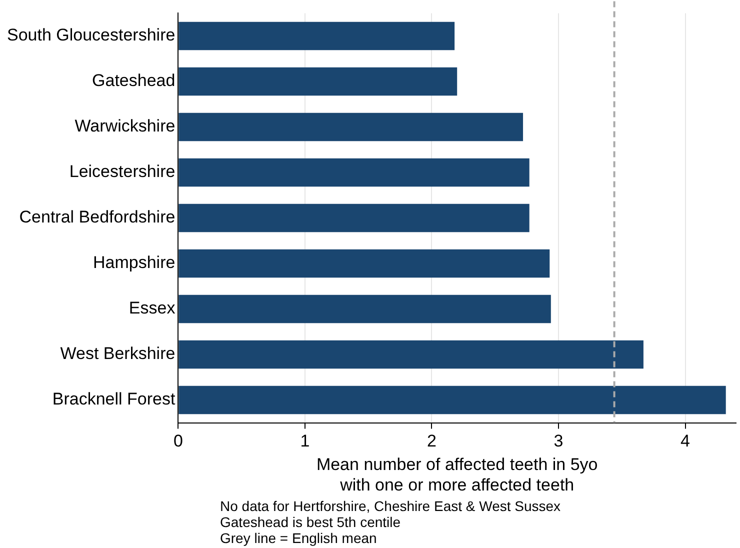 The image size is (740, 548). I want to click on y-tick-label: Gateshead, so click(134, 80).